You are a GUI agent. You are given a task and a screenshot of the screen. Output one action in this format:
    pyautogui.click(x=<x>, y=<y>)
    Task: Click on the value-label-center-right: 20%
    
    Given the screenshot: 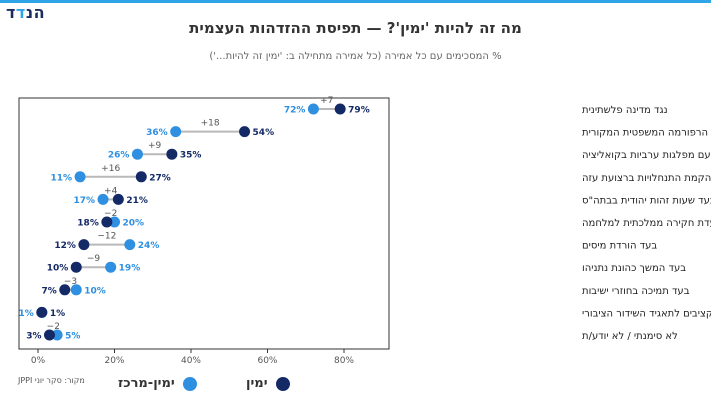 What is the action you would take?
    pyautogui.click(x=134, y=224)
    